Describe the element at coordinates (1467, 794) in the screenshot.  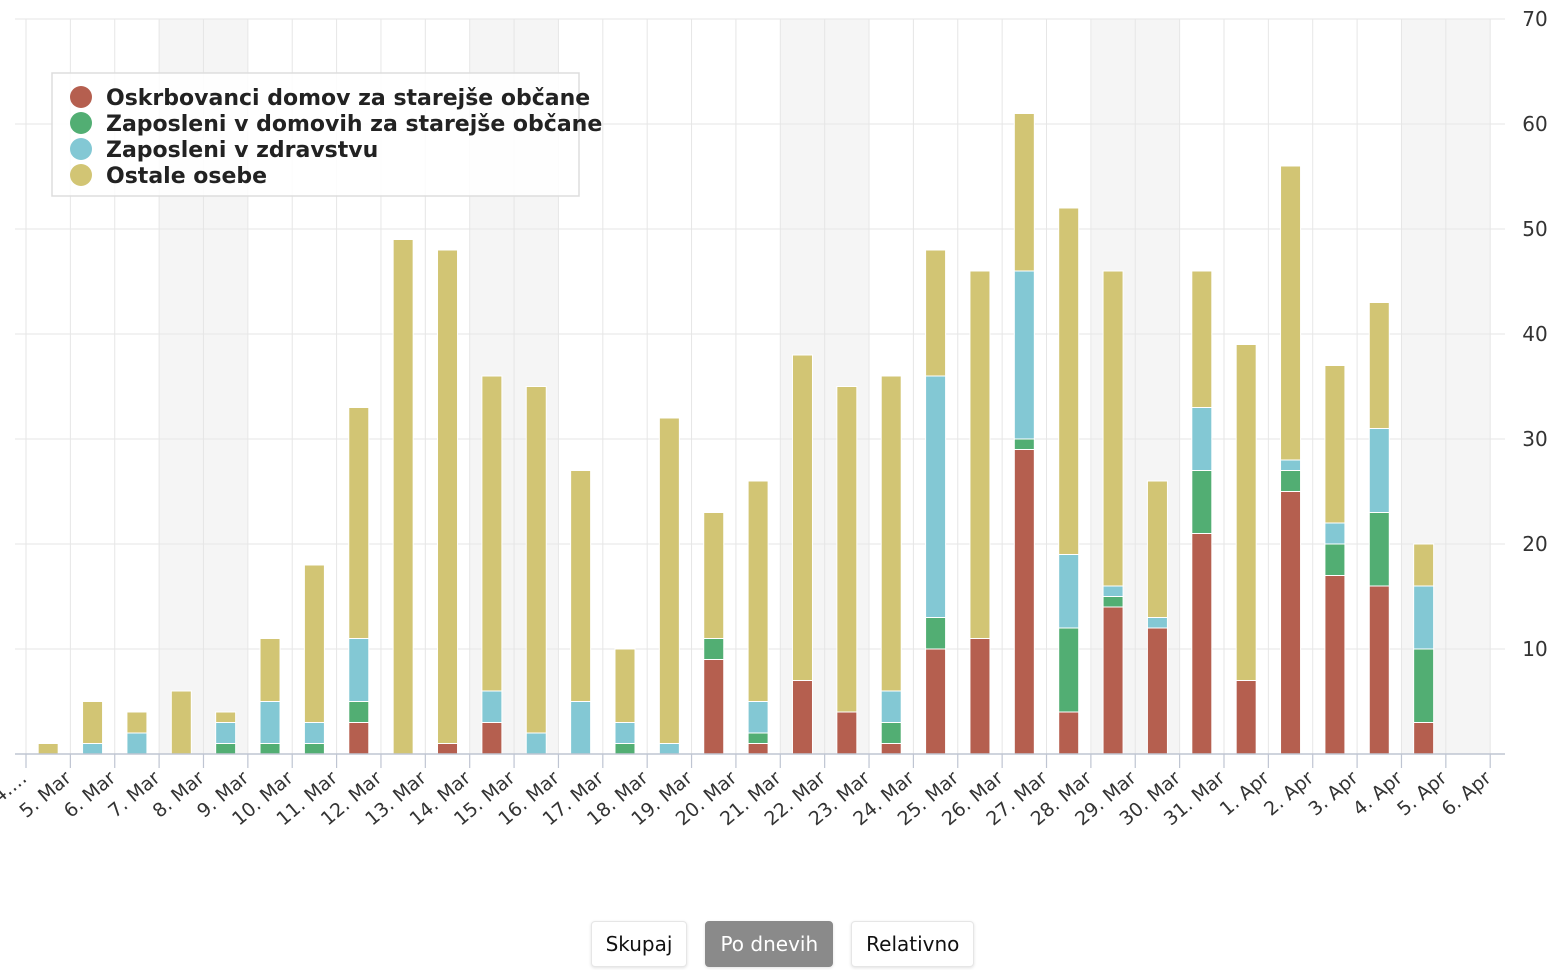
I see `x-tick-label: 6. Apr` at that location.